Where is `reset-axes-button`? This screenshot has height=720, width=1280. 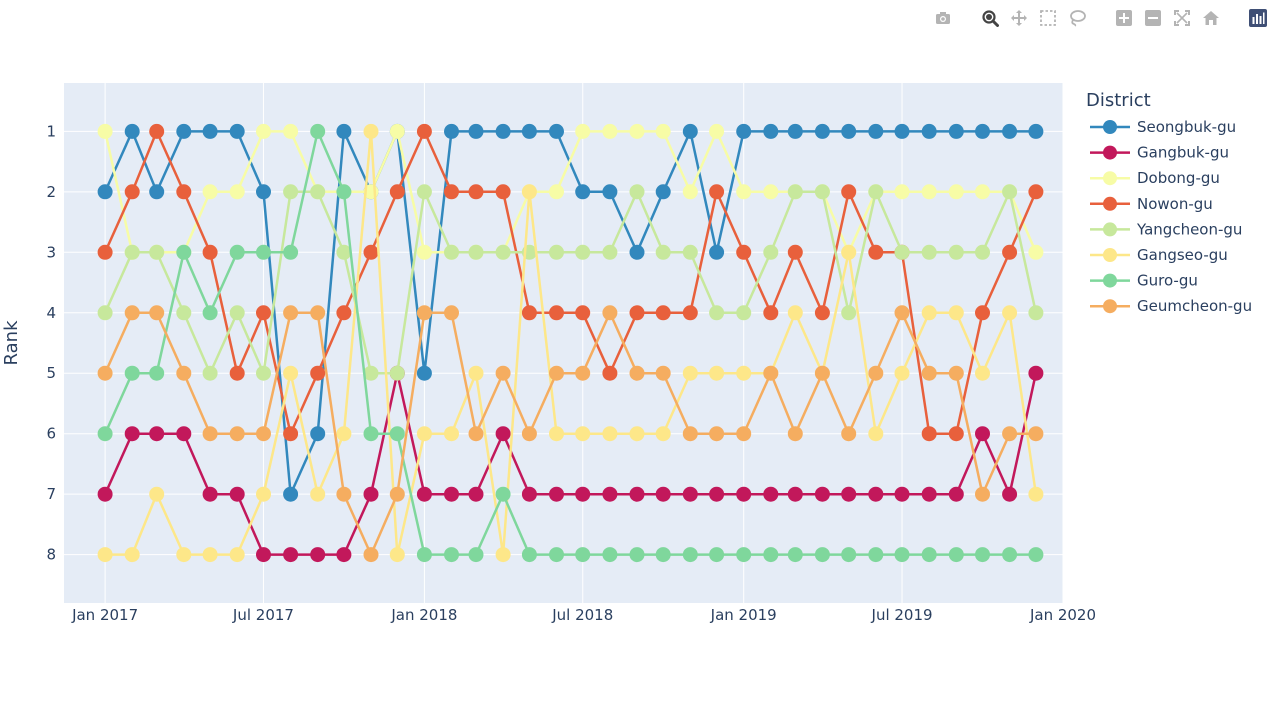
reset-axes-button is located at coordinates (1211, 18).